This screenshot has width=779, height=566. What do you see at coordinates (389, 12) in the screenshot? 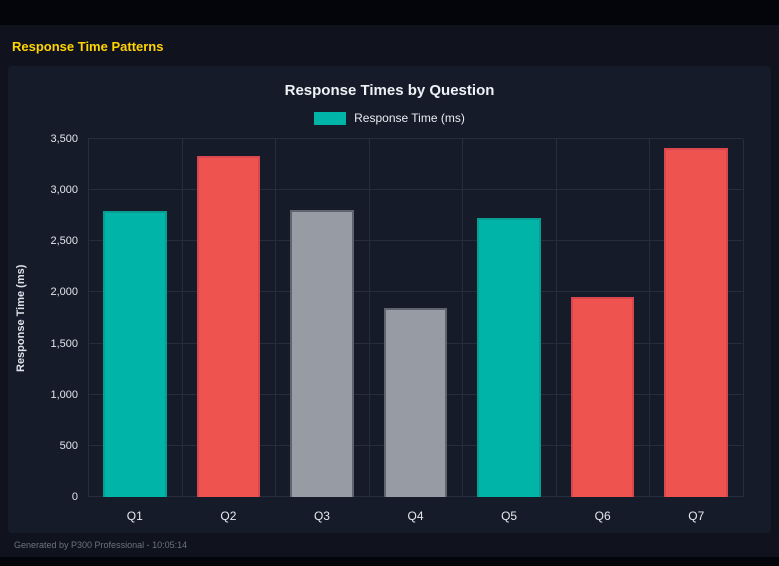
I see `top-bar` at bounding box center [389, 12].